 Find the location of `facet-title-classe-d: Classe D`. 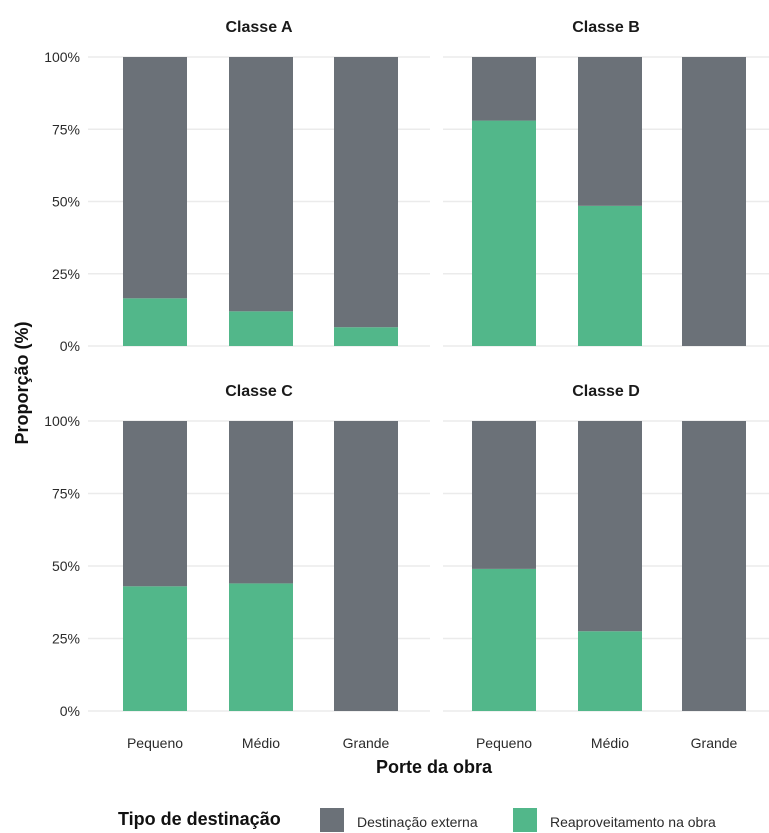

facet-title-classe-d: Classe D is located at coordinates (606, 391).